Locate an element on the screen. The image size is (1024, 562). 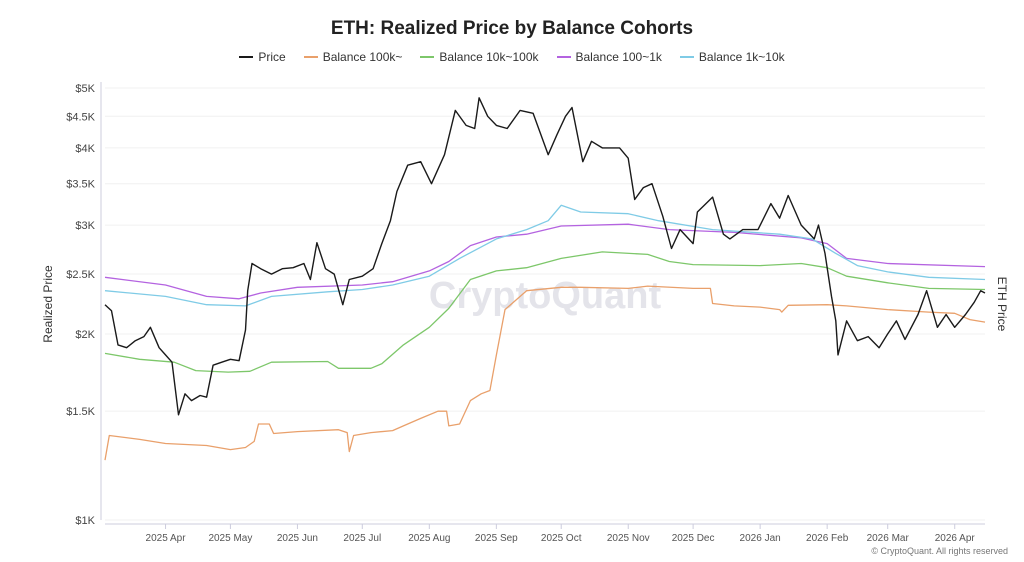
credit-text: © CryptoQuant. All rights reserved is located at coordinates (939, 551).